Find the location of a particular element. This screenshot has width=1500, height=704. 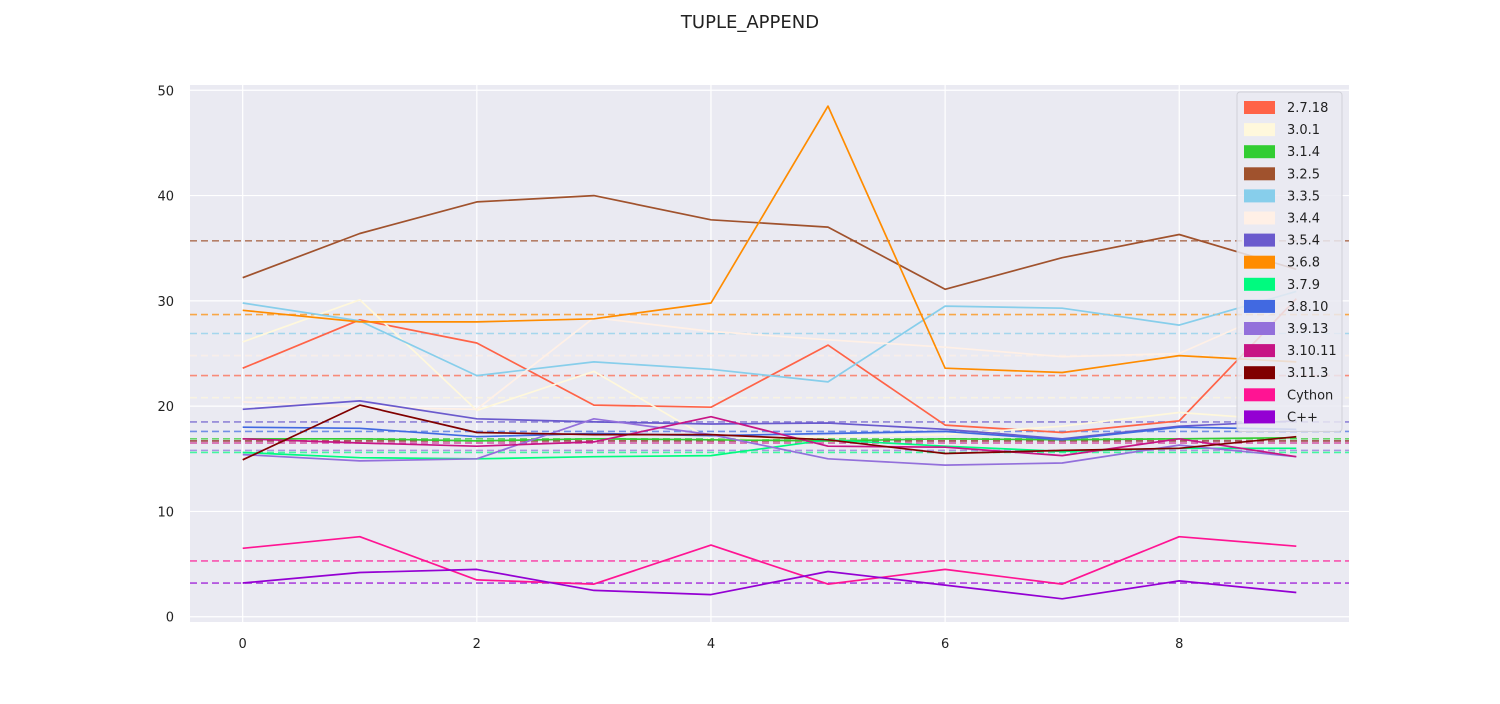

x-tick-label: 2 is located at coordinates (477, 644).